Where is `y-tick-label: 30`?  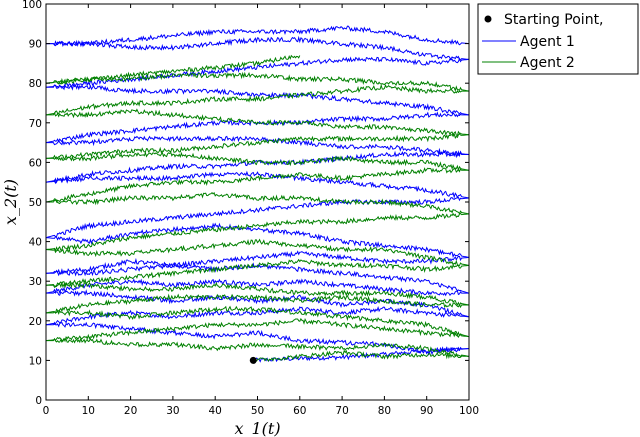
y-tick-label: 30 is located at coordinates (35, 282).